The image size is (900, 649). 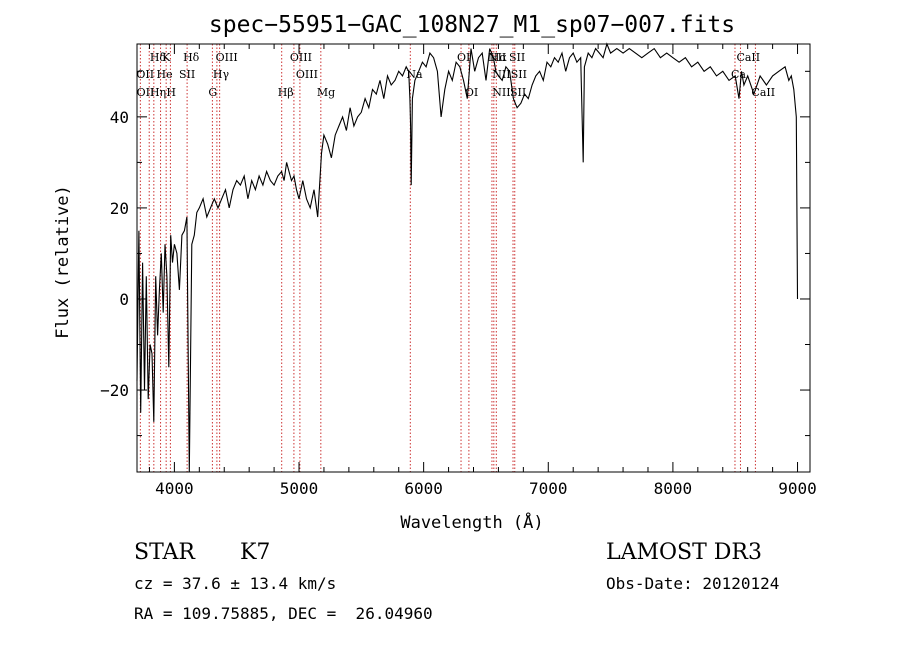 I want to click on survey-name: LAMOST DR3, so click(x=684, y=552).